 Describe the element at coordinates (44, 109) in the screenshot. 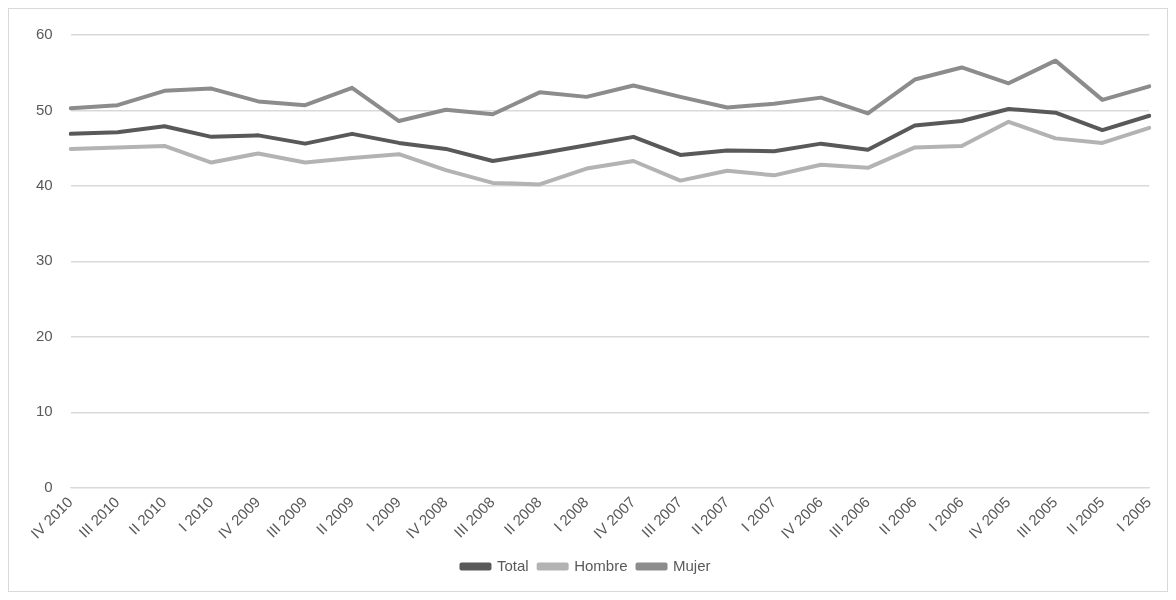

I see `y-tick-label: 50` at that location.